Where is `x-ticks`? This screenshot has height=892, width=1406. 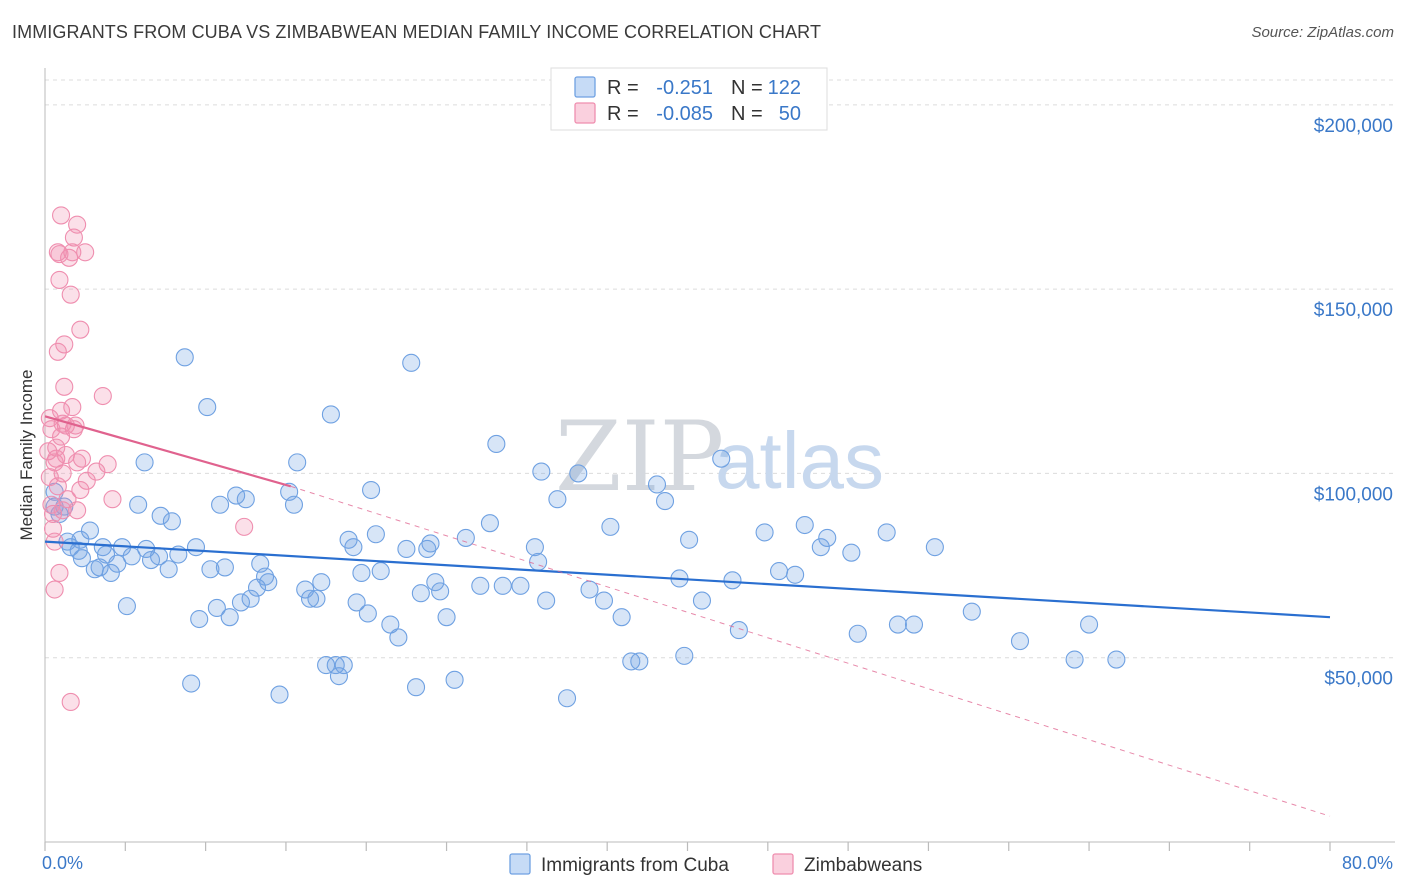
x-ticks is located at coordinates (687, 846).